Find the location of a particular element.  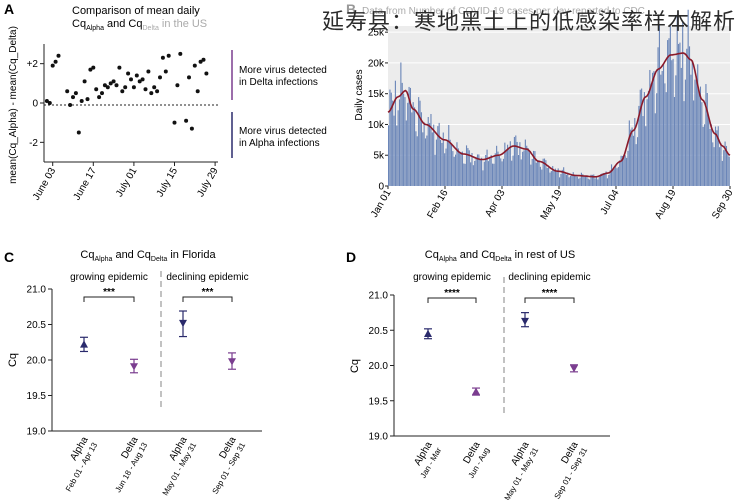

ytick-label: 20.5 is located at coordinates (37, 325).